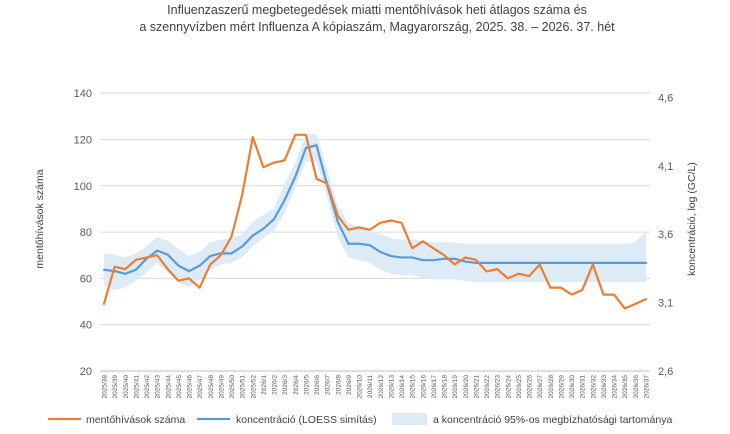 This screenshot has width=730, height=434. What do you see at coordinates (665, 372) in the screenshot?
I see `right-tick-label: 2,6` at bounding box center [665, 372].